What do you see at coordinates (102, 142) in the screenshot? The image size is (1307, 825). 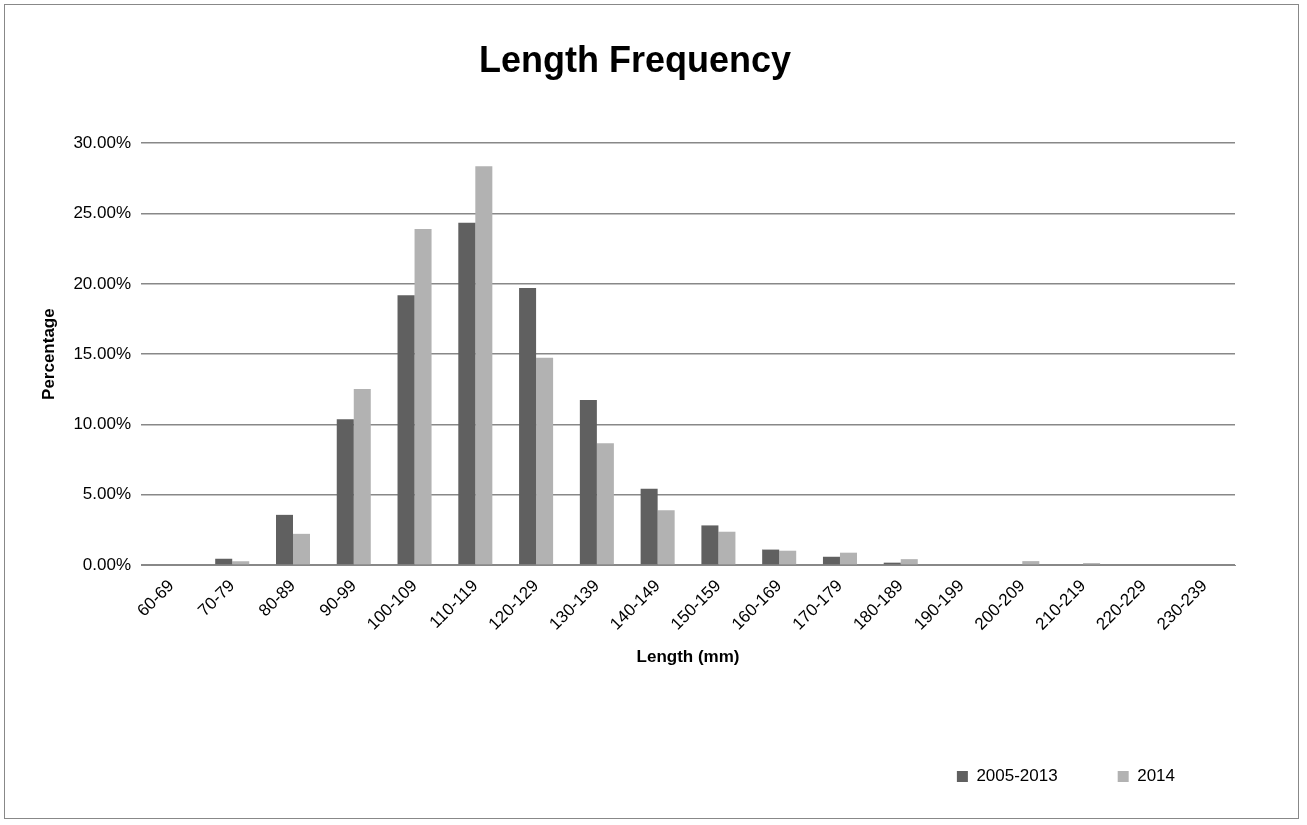 I see `y-tick-label: 30.00%` at bounding box center [102, 142].